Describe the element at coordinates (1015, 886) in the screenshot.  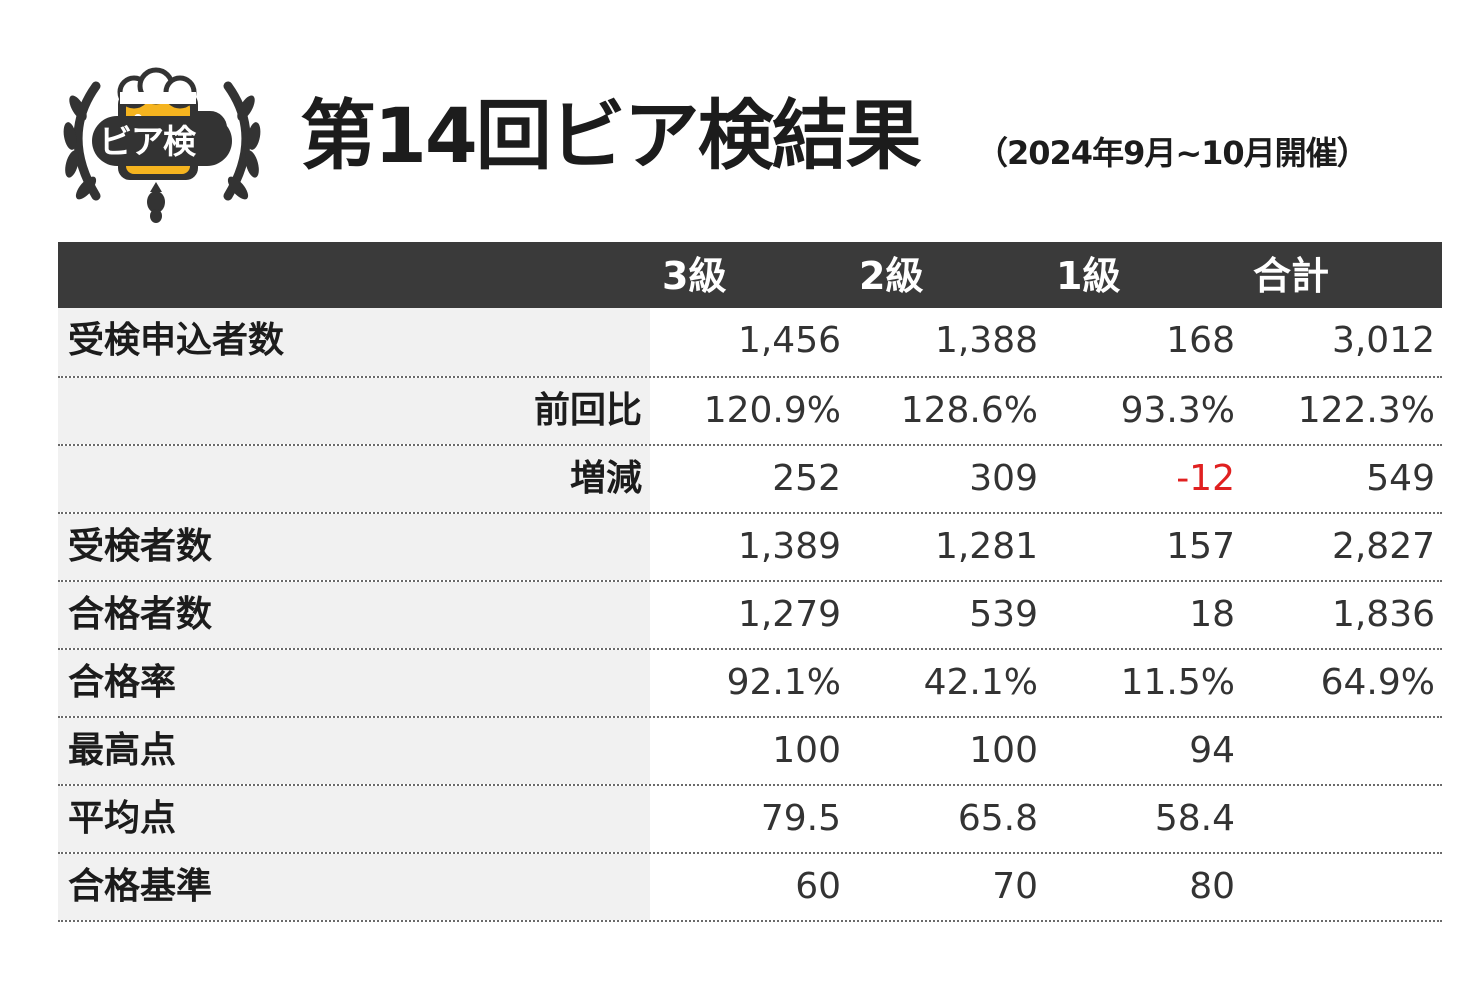
I see `cell-value: 70` at that location.